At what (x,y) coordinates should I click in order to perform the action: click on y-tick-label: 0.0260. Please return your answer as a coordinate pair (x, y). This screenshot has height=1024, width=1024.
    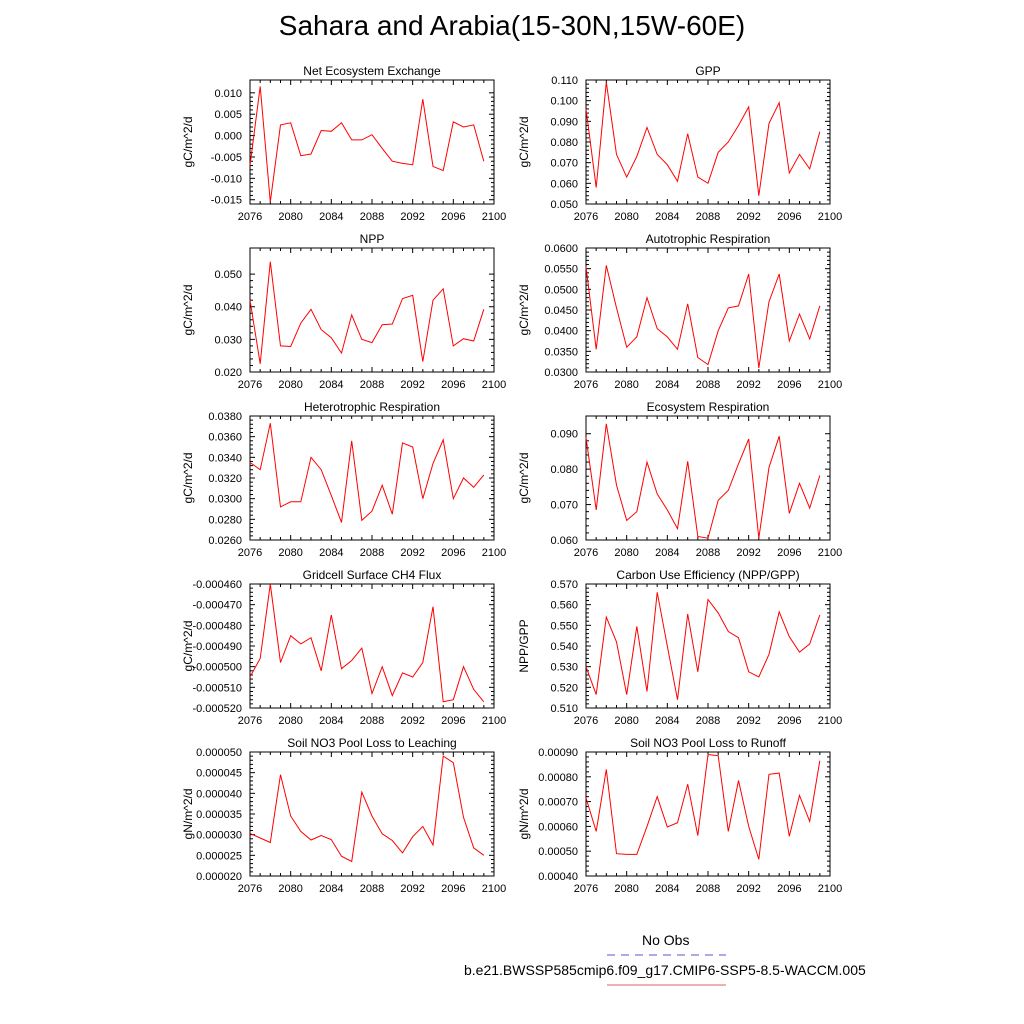
    Looking at the image, I should click on (225, 541).